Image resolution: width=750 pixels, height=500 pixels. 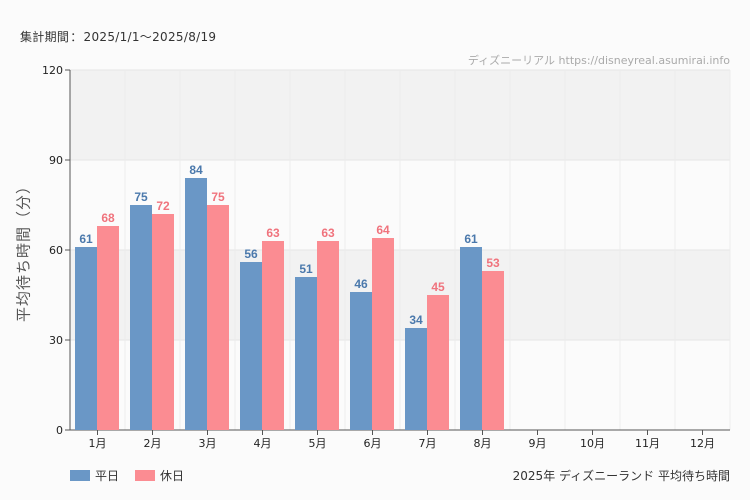 What do you see at coordinates (383, 230) in the screenshot?
I see `data-label-holiday: 64` at bounding box center [383, 230].